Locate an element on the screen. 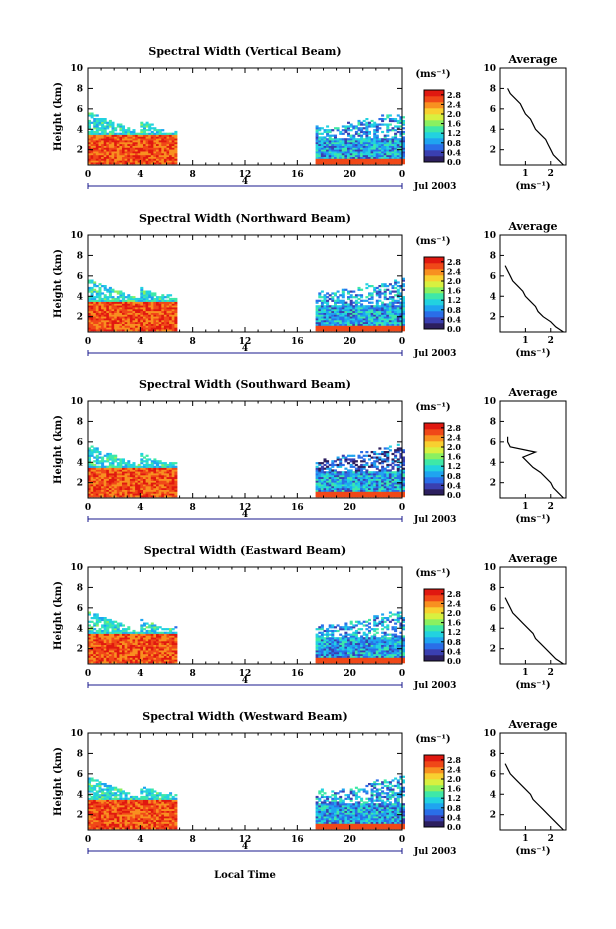 The height and width of the screenshot is (929, 616). day-marker: 4 is located at coordinates (245, 349).